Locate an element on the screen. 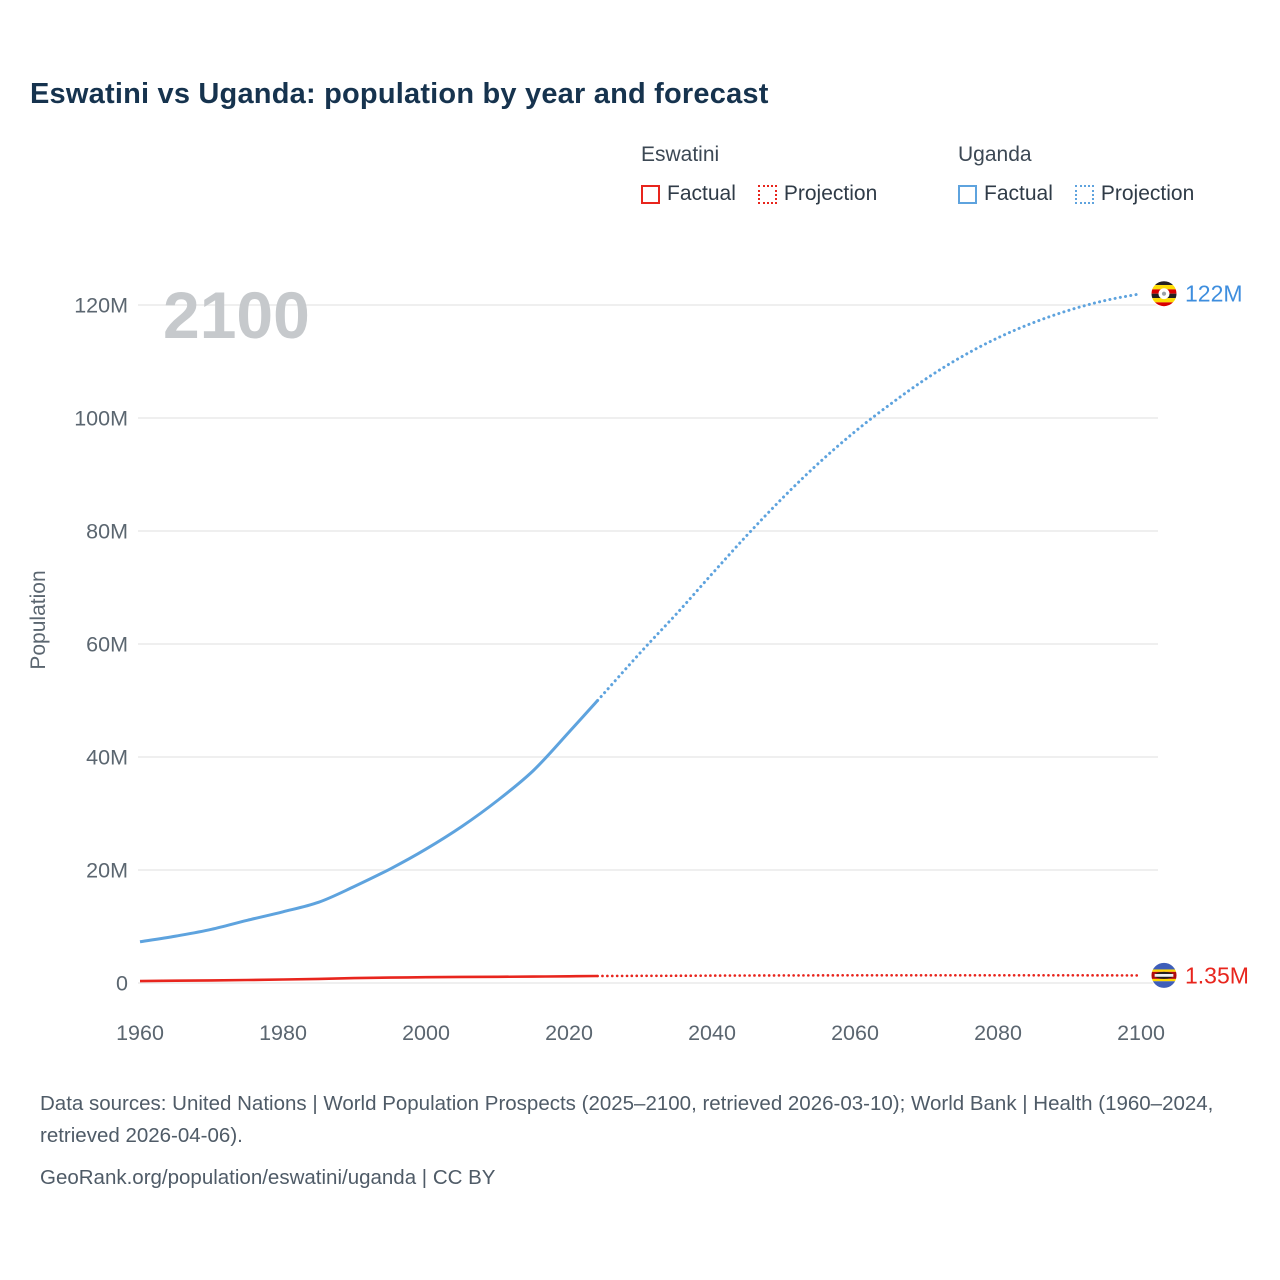 The image size is (1280, 1280). legend-item-eswatini-factual: Factual is located at coordinates (688, 194).